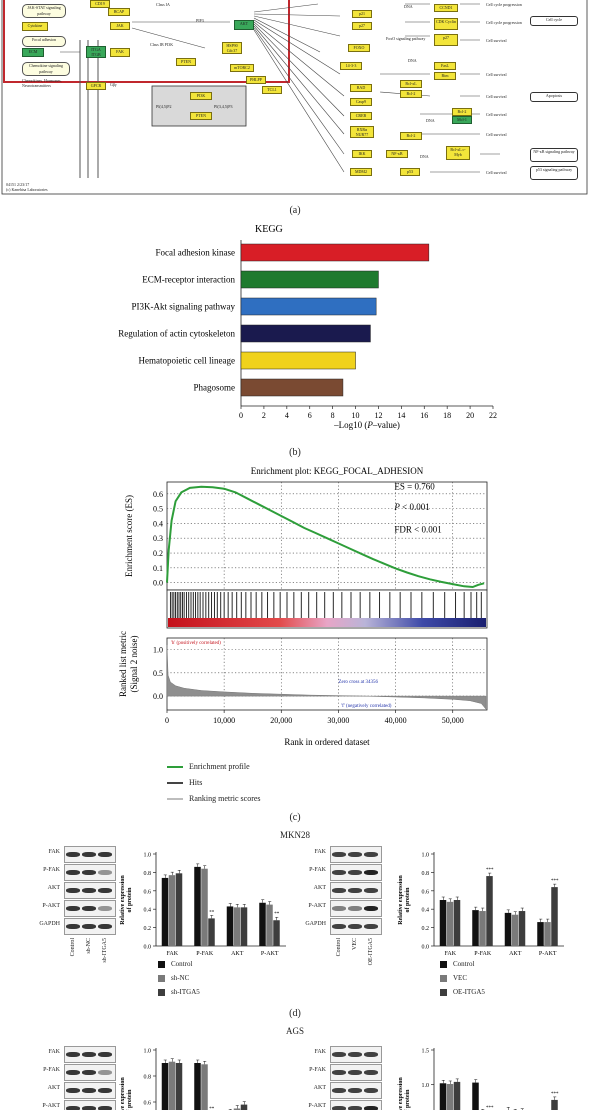 This screenshot has height=1110, width=590. I want to click on sig-3: **, so click(277, 914).